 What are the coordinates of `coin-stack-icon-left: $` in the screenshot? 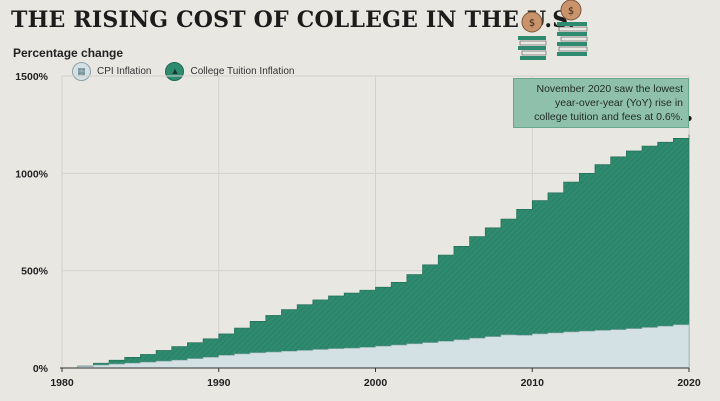 It's located at (532, 35).